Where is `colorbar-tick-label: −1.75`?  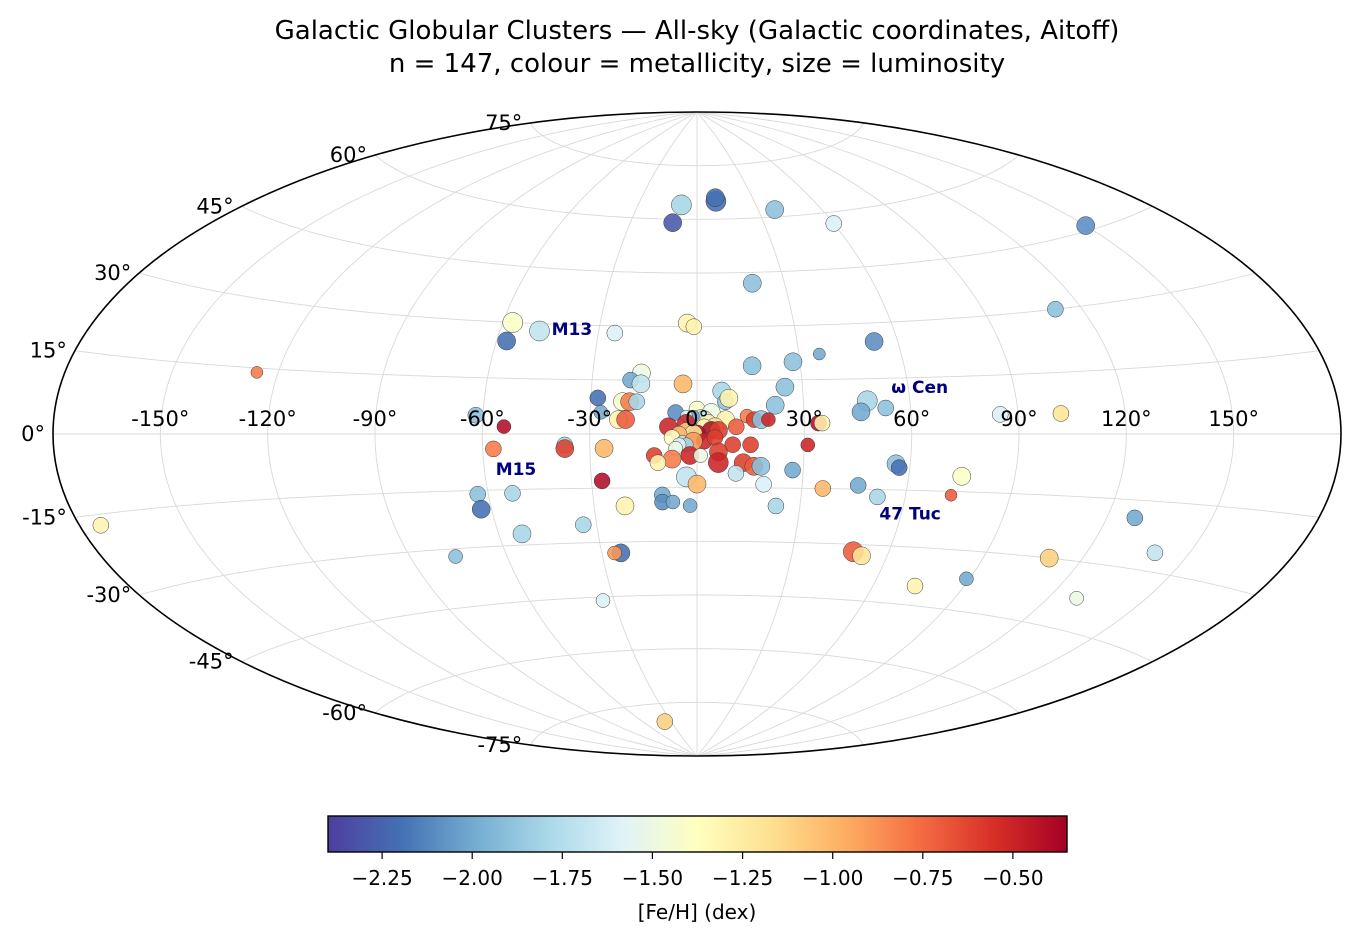
colorbar-tick-label: −1.75 is located at coordinates (562, 878).